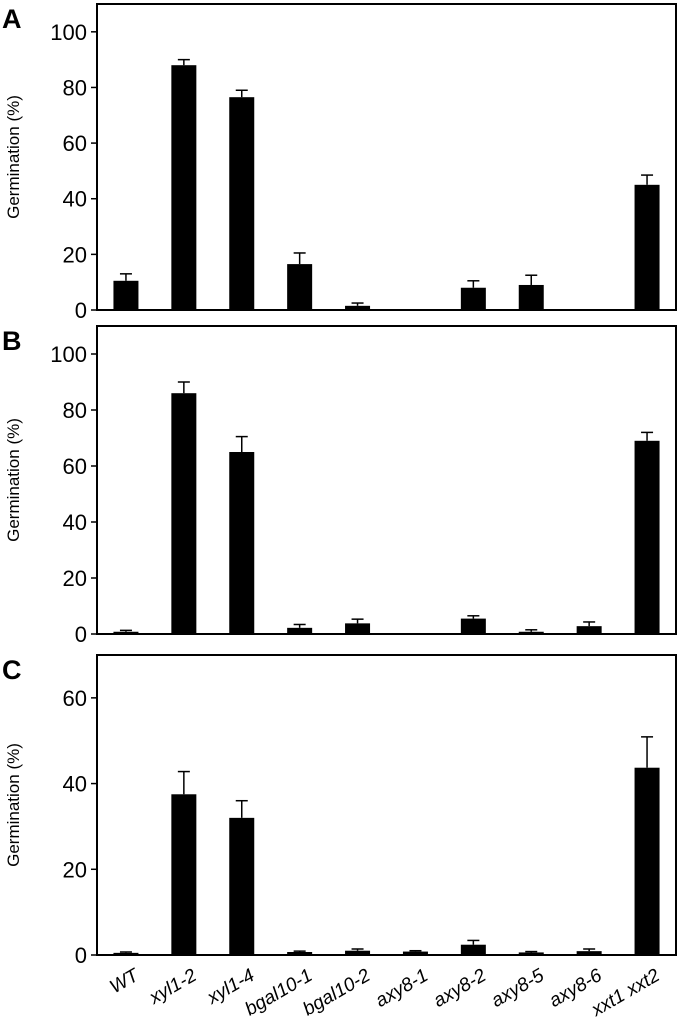 The height and width of the screenshot is (1036, 681). What do you see at coordinates (173, 987) in the screenshot?
I see `x-tick-label: xyl1-2` at bounding box center [173, 987].